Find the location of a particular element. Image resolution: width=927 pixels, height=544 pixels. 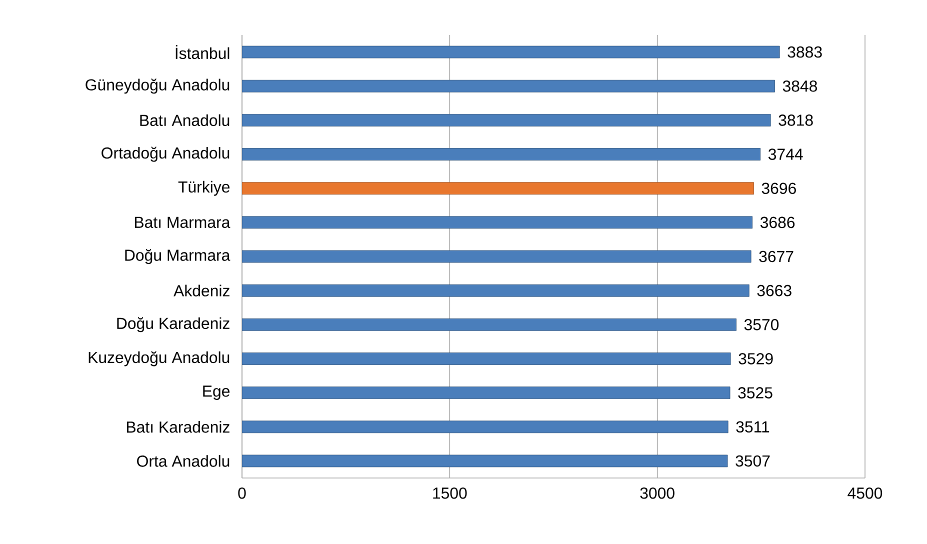

data-label: 3529 is located at coordinates (755, 358).